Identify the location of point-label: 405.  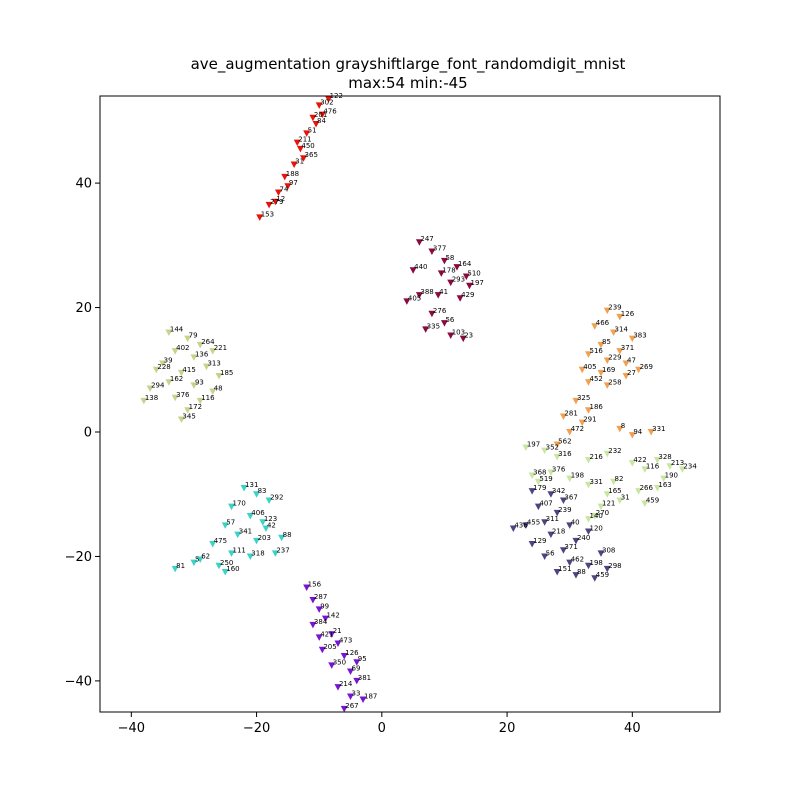
(414, 298).